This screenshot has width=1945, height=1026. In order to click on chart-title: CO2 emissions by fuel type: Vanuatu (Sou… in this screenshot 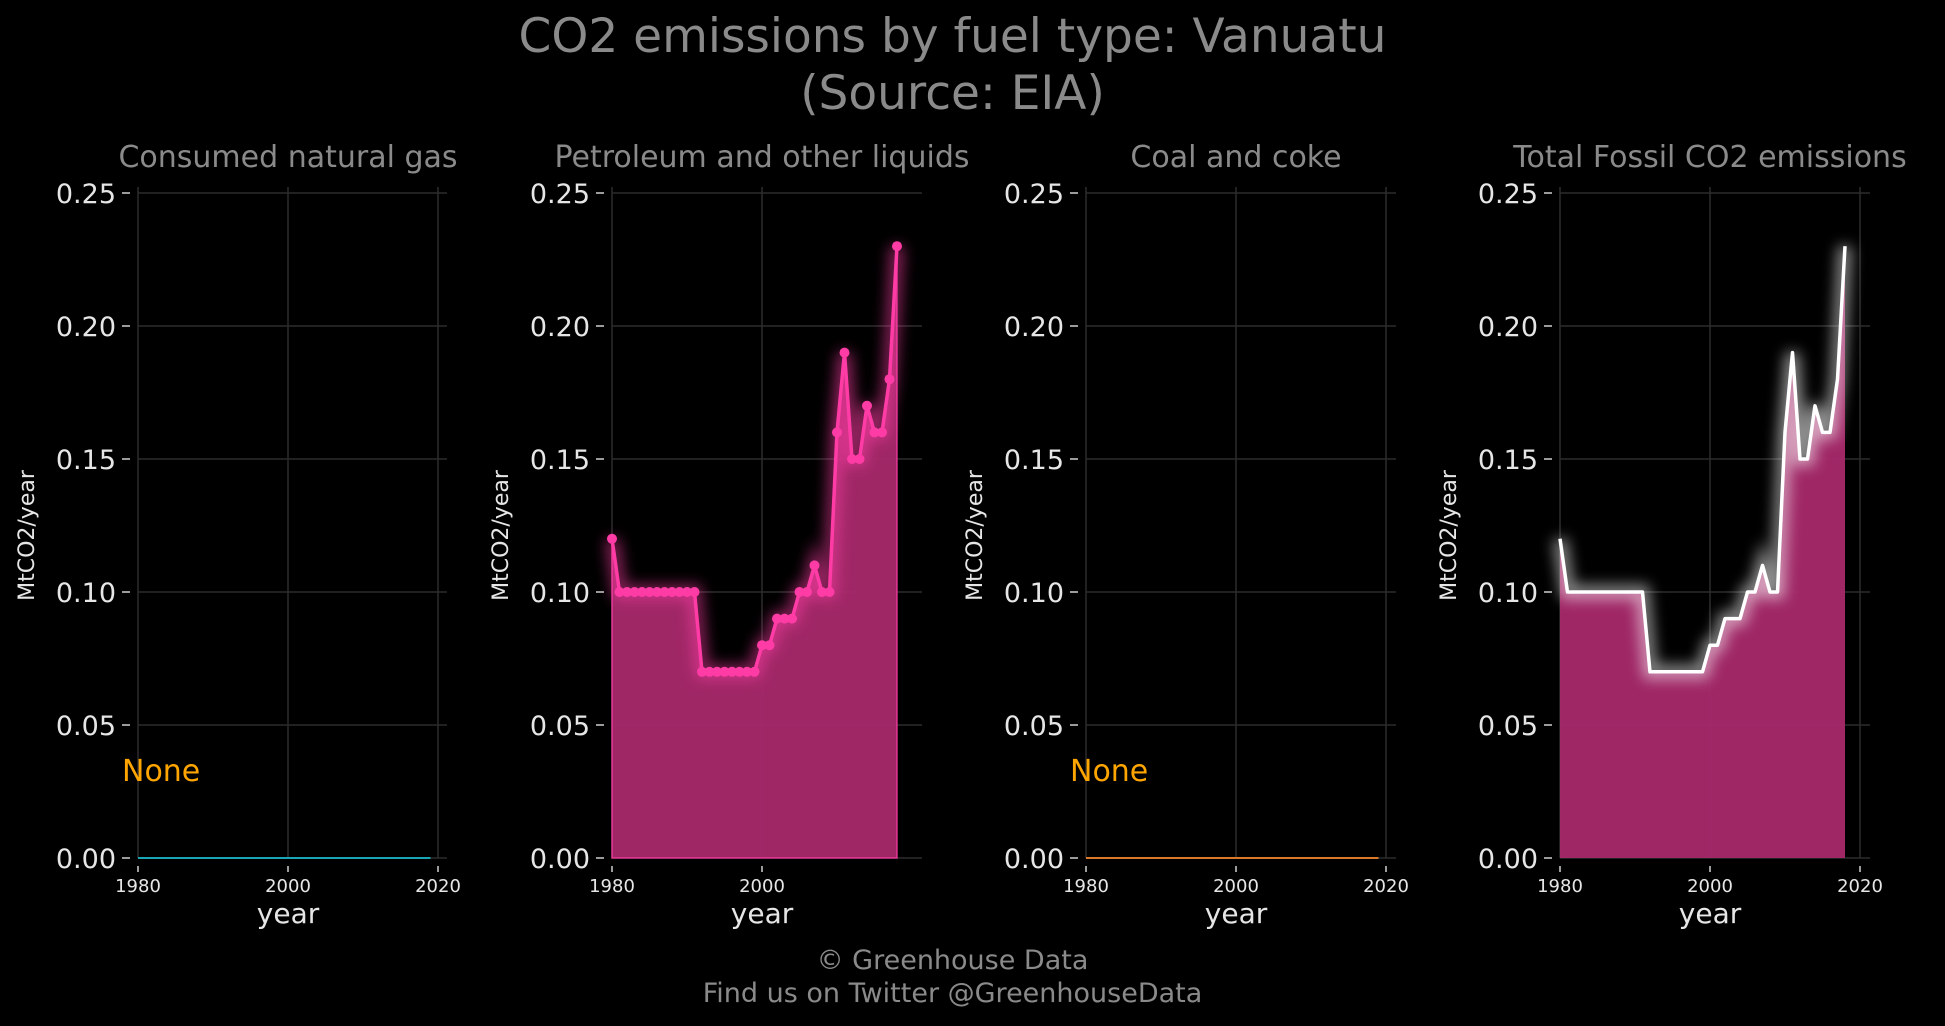, I will do `click(952, 65)`.